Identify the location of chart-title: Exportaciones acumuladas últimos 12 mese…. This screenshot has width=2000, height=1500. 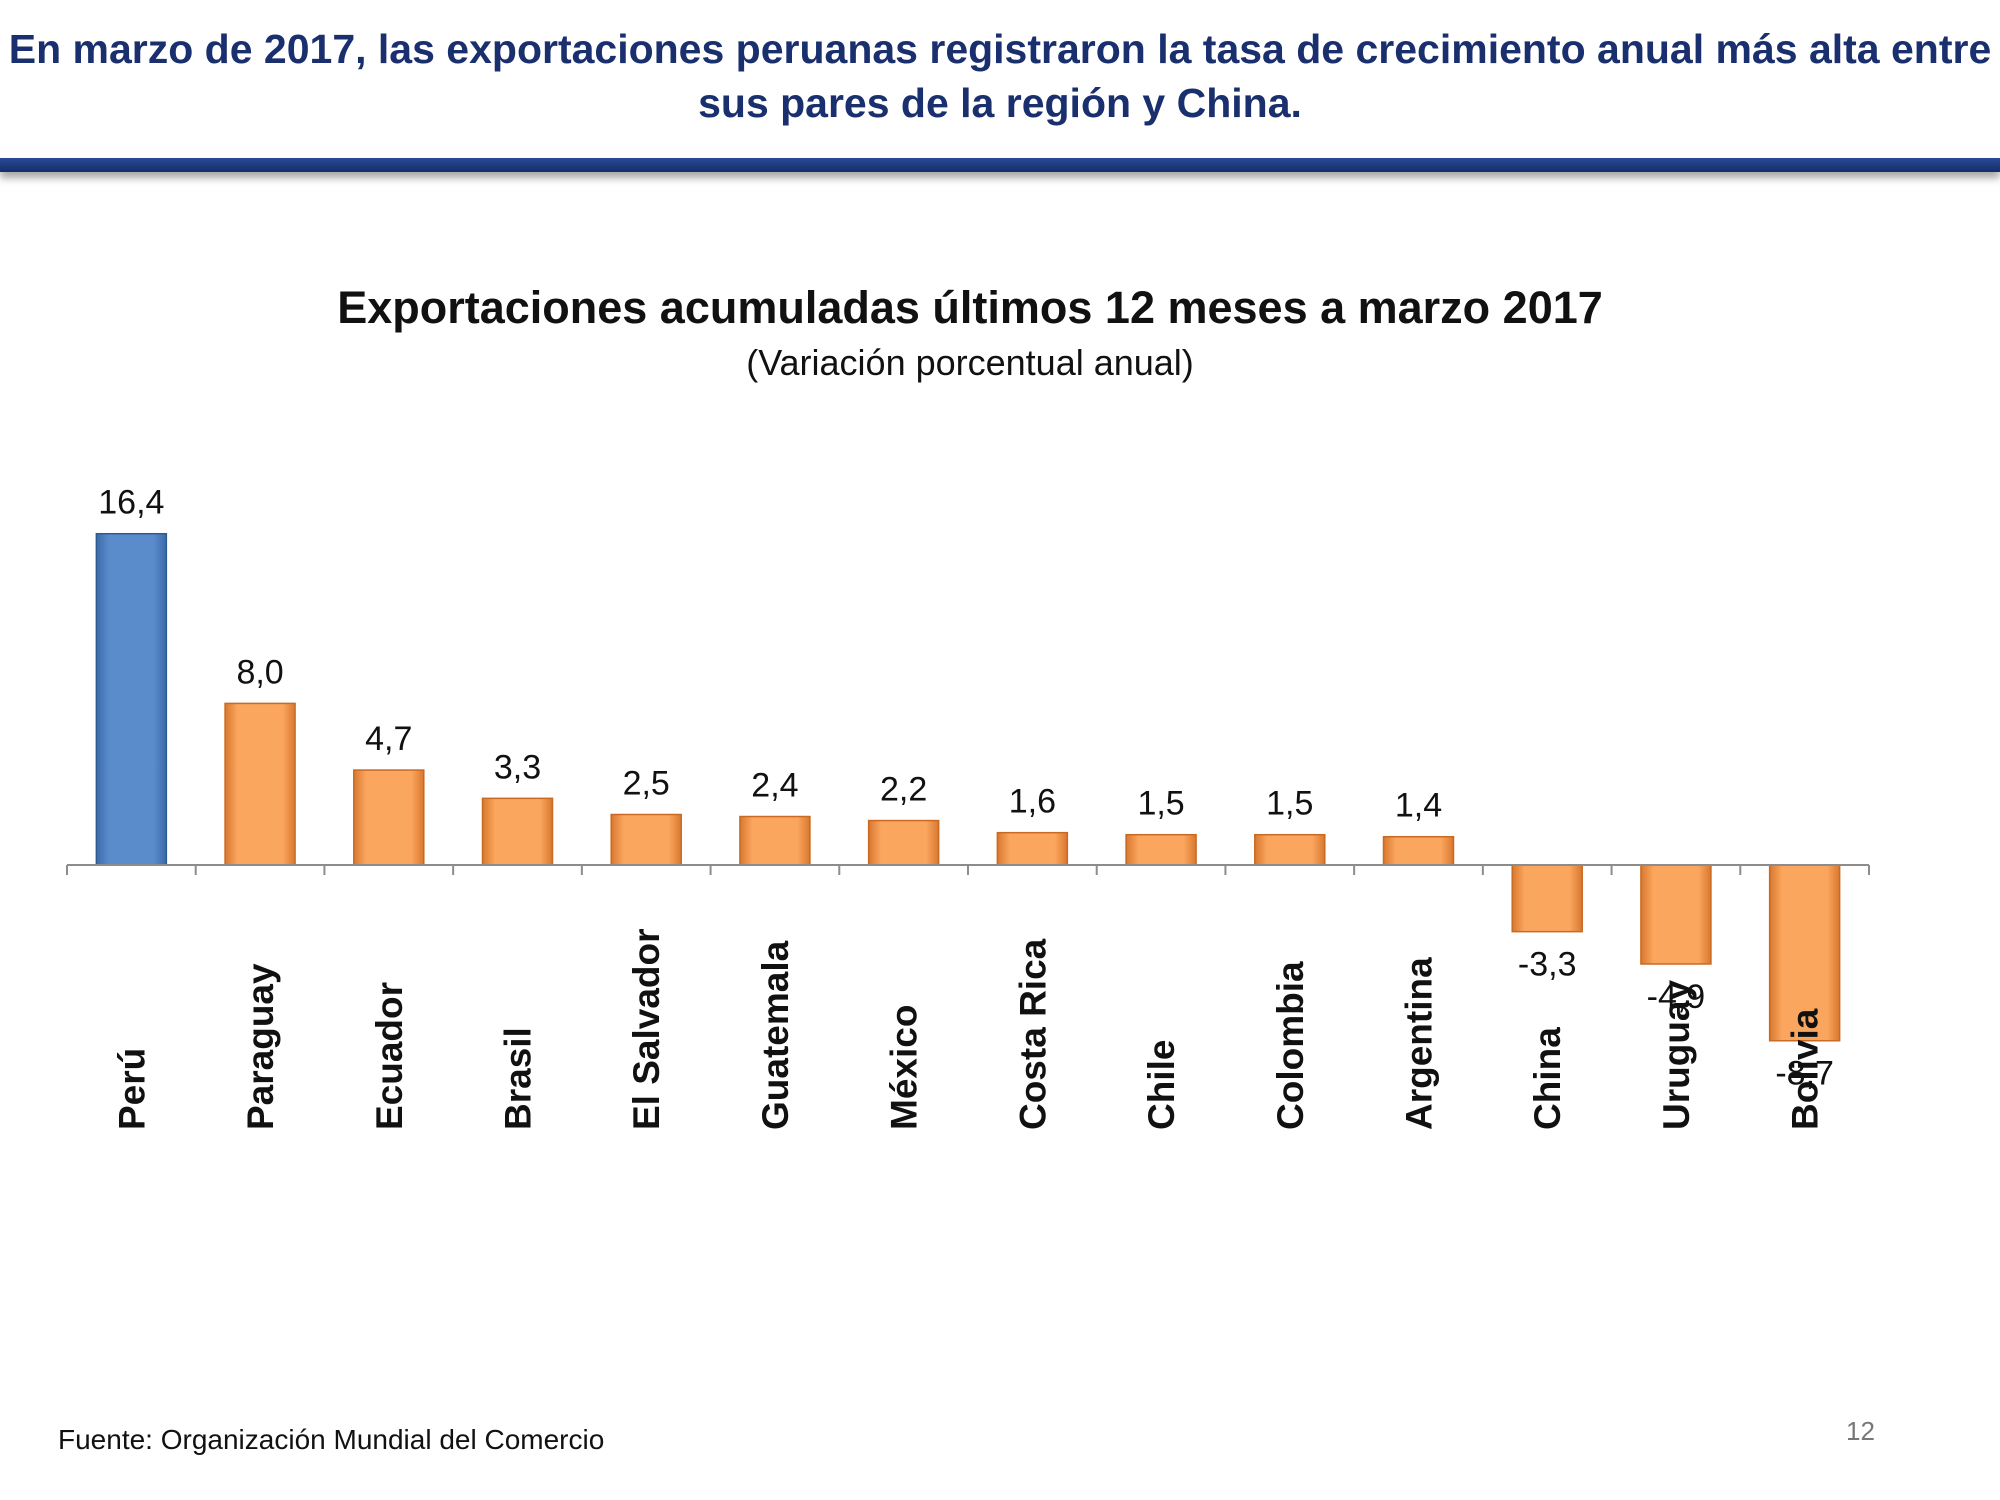
(970, 307).